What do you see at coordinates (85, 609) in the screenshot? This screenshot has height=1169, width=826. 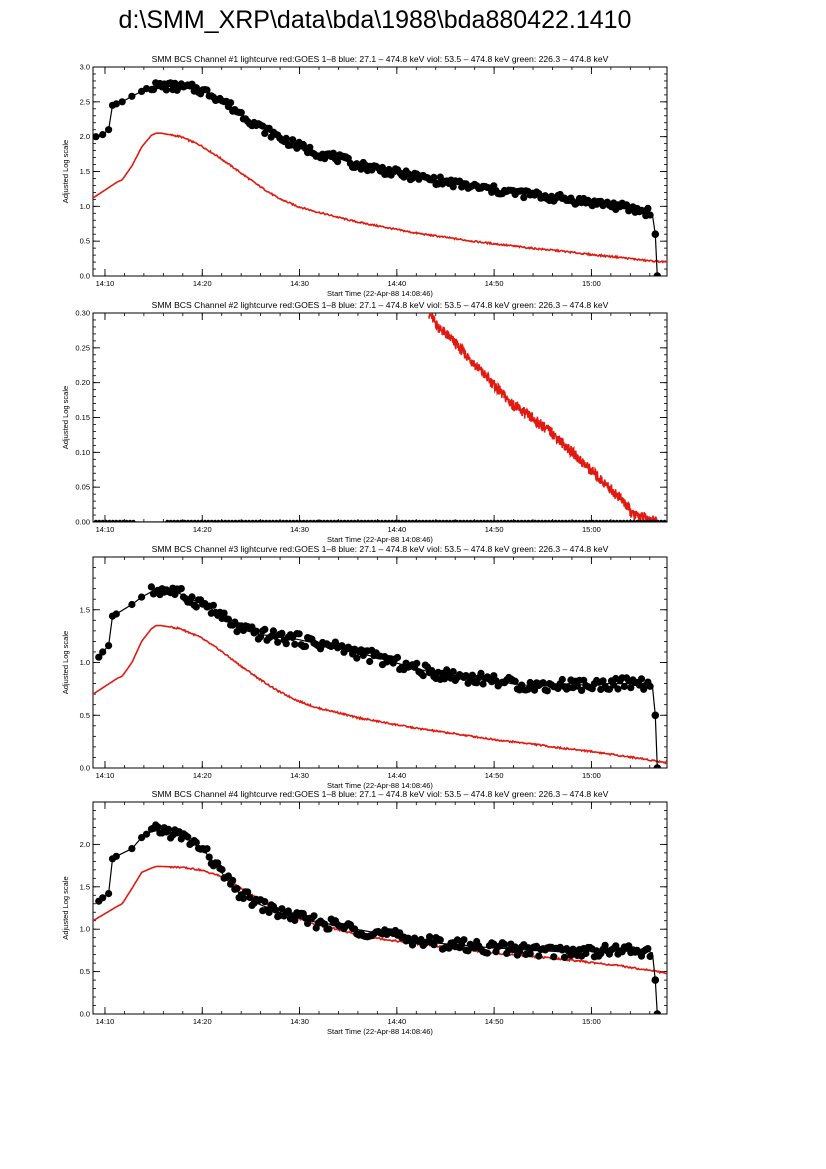 I see `y-tick-label: 1.5` at bounding box center [85, 609].